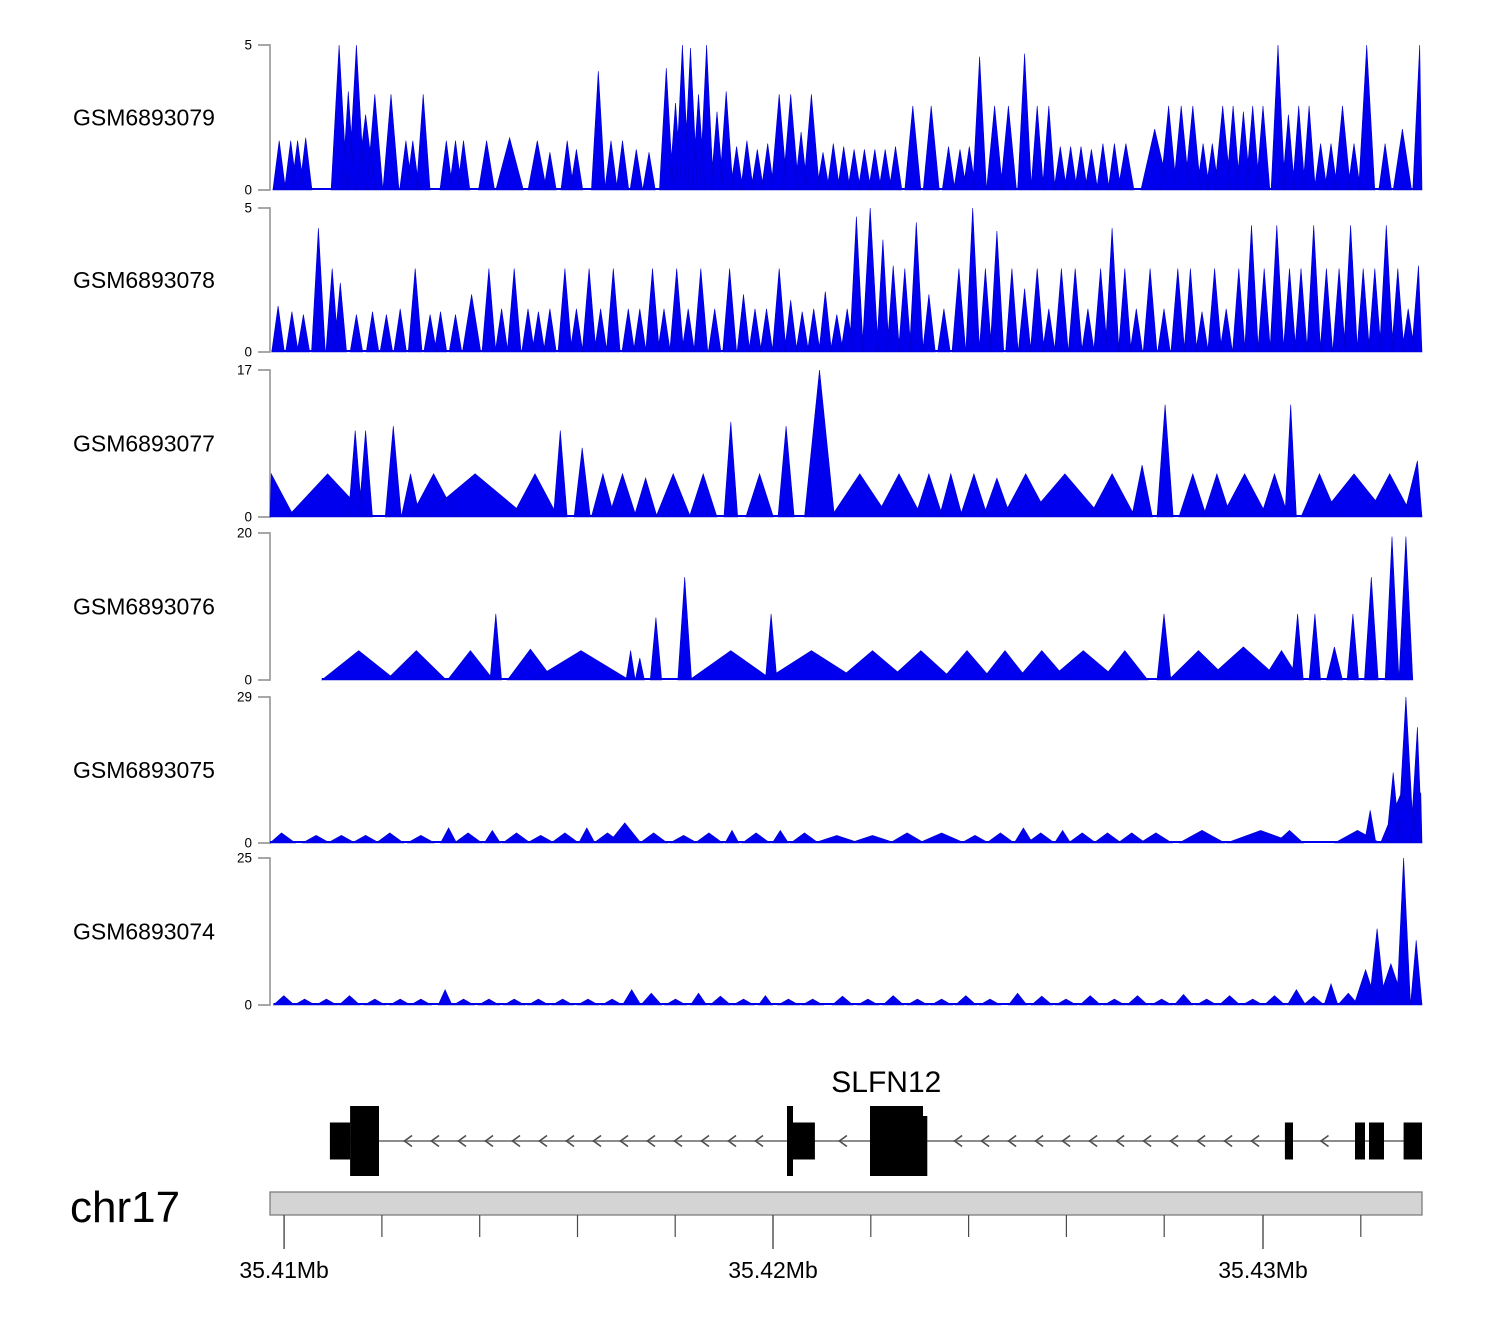 The width and height of the screenshot is (1500, 1320). I want to click on coverage-track-GSM6893079: GSM6893079 5 0, so click(748, 118).